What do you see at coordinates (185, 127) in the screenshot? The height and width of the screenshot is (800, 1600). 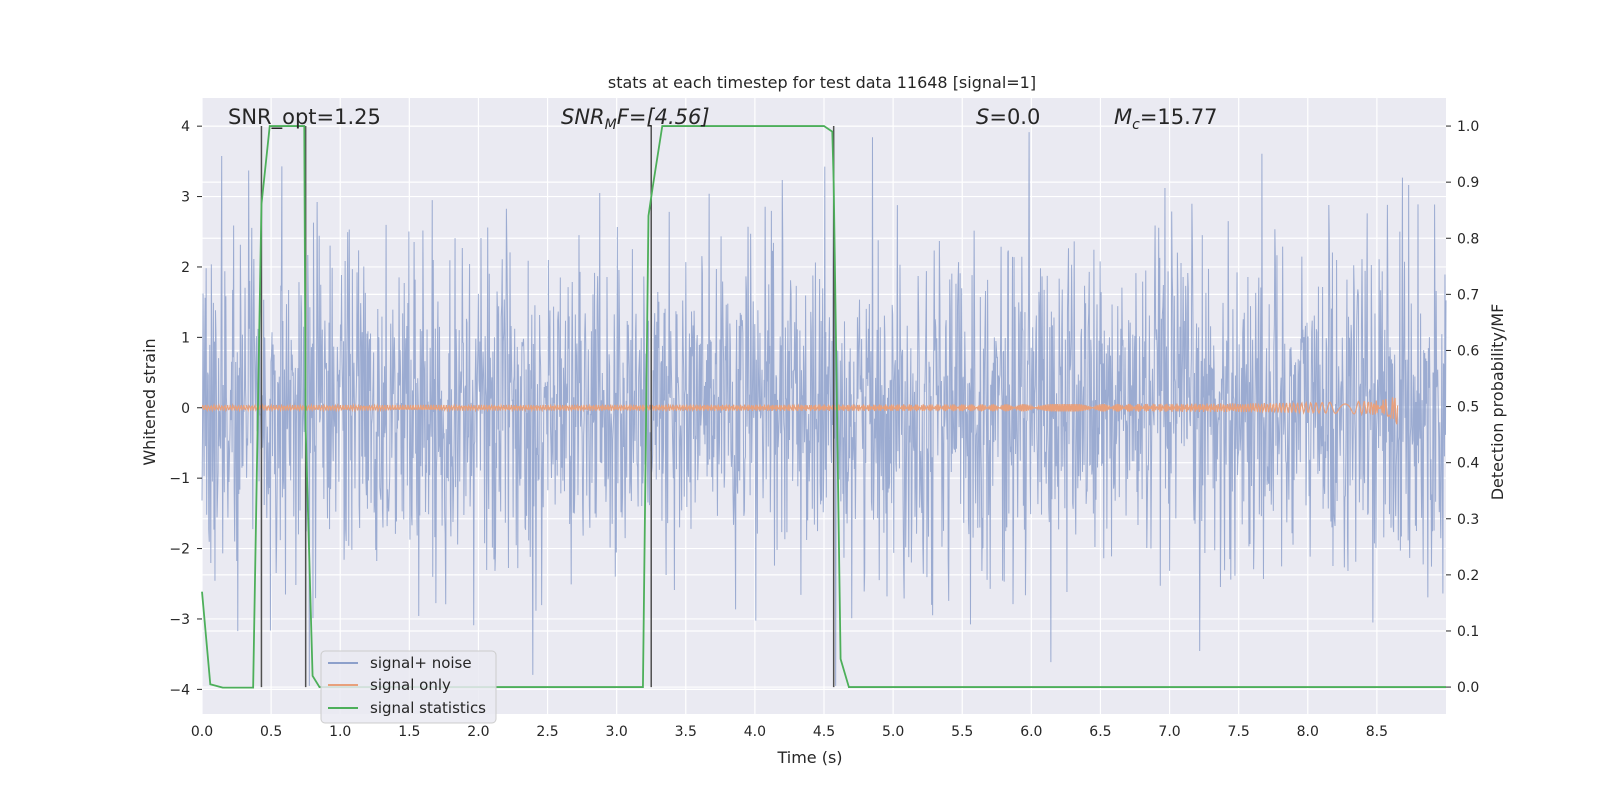 I see `y-tick-label: 4` at bounding box center [185, 127].